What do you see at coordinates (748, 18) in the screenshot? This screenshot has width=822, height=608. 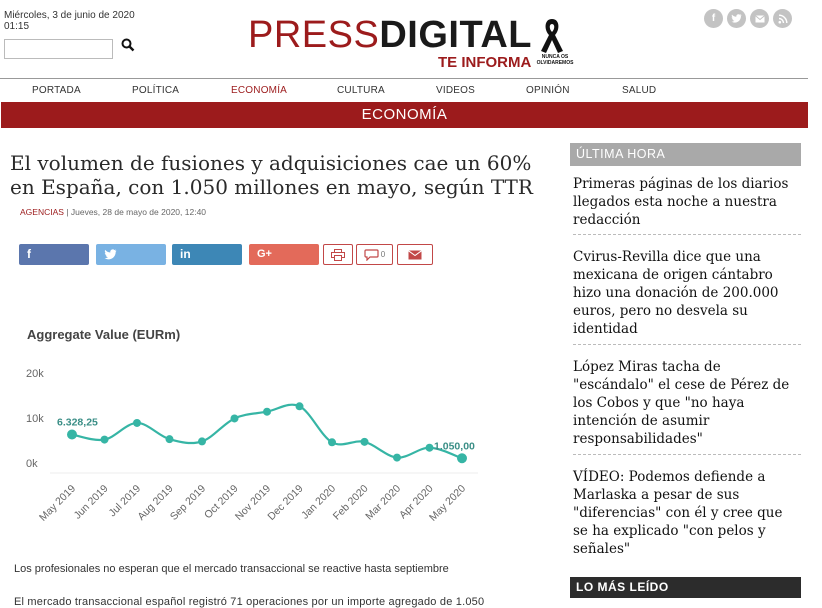 I see `social-links: f` at bounding box center [748, 18].